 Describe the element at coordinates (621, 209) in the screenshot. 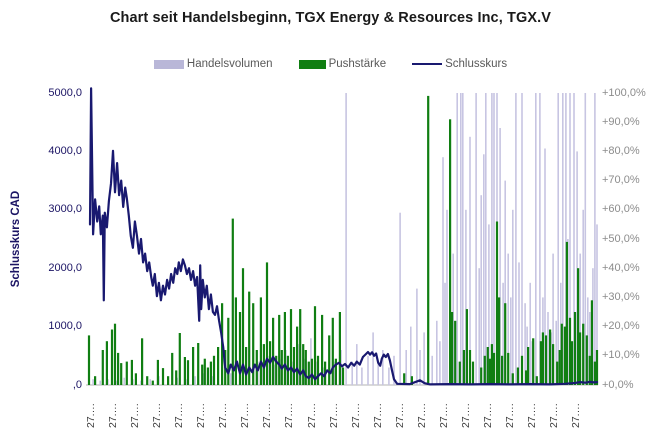

I see `y-right-tick-label: +60,0%` at that location.